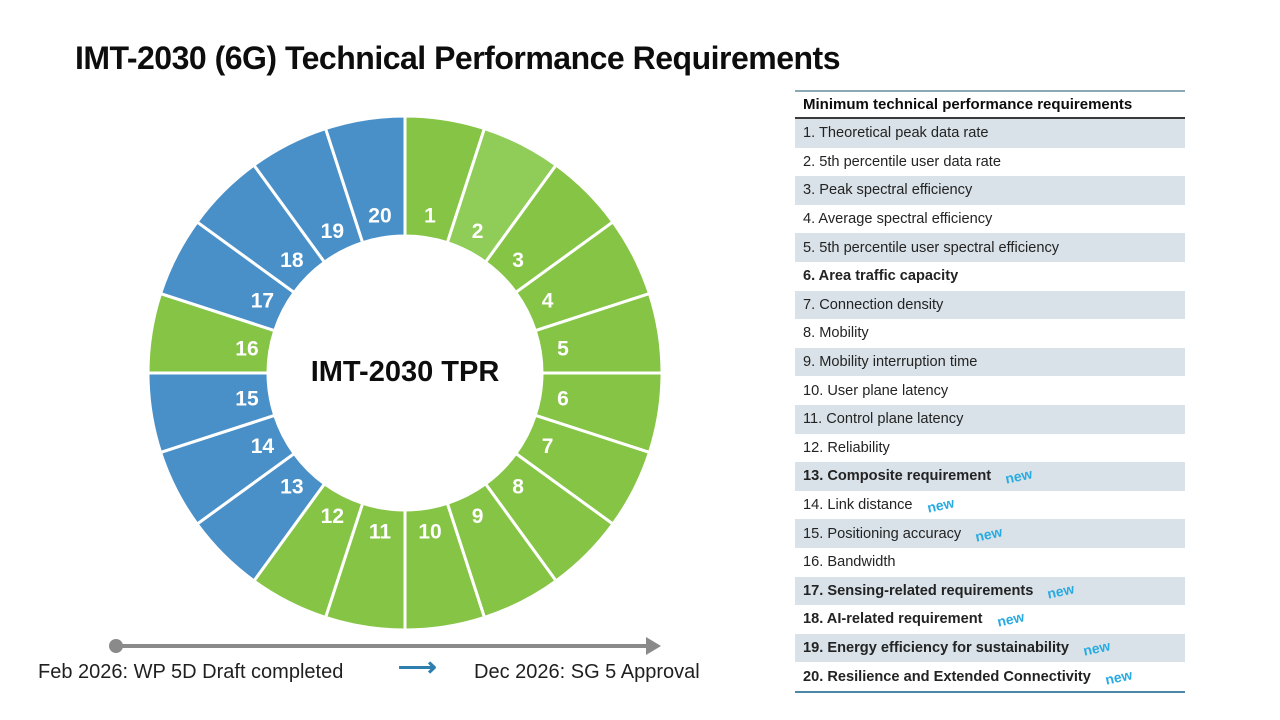  I want to click on requirement-label: 1. Theoretical peak data rate, so click(896, 133).